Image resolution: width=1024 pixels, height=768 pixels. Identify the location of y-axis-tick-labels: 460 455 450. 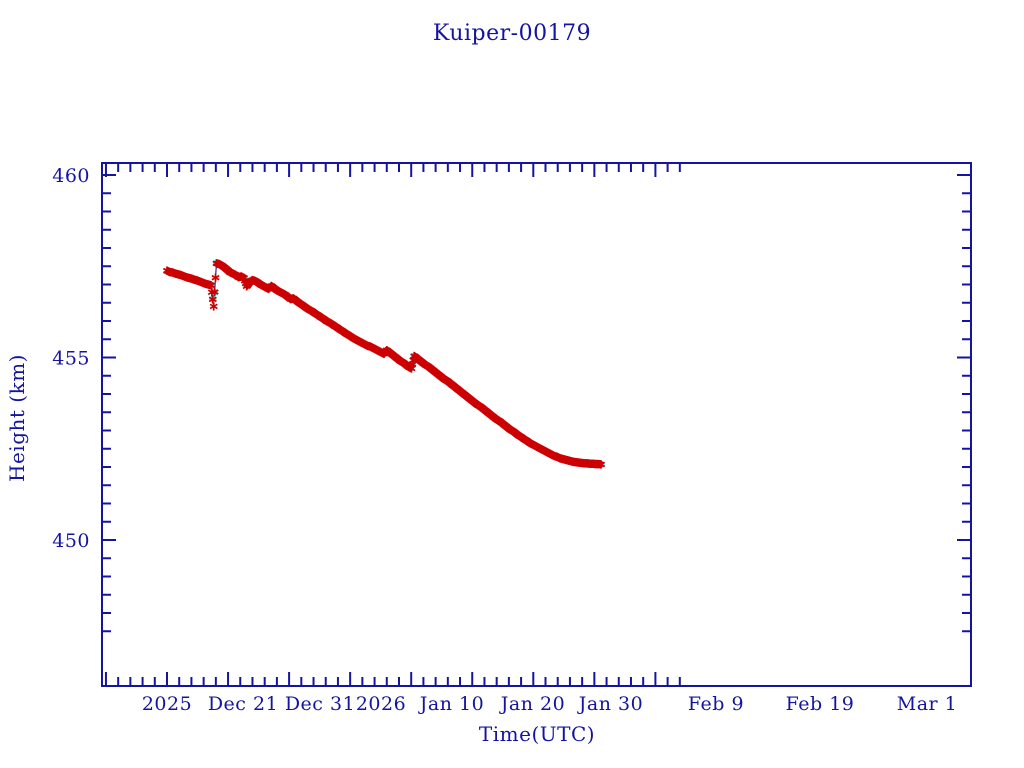
(71, 358).